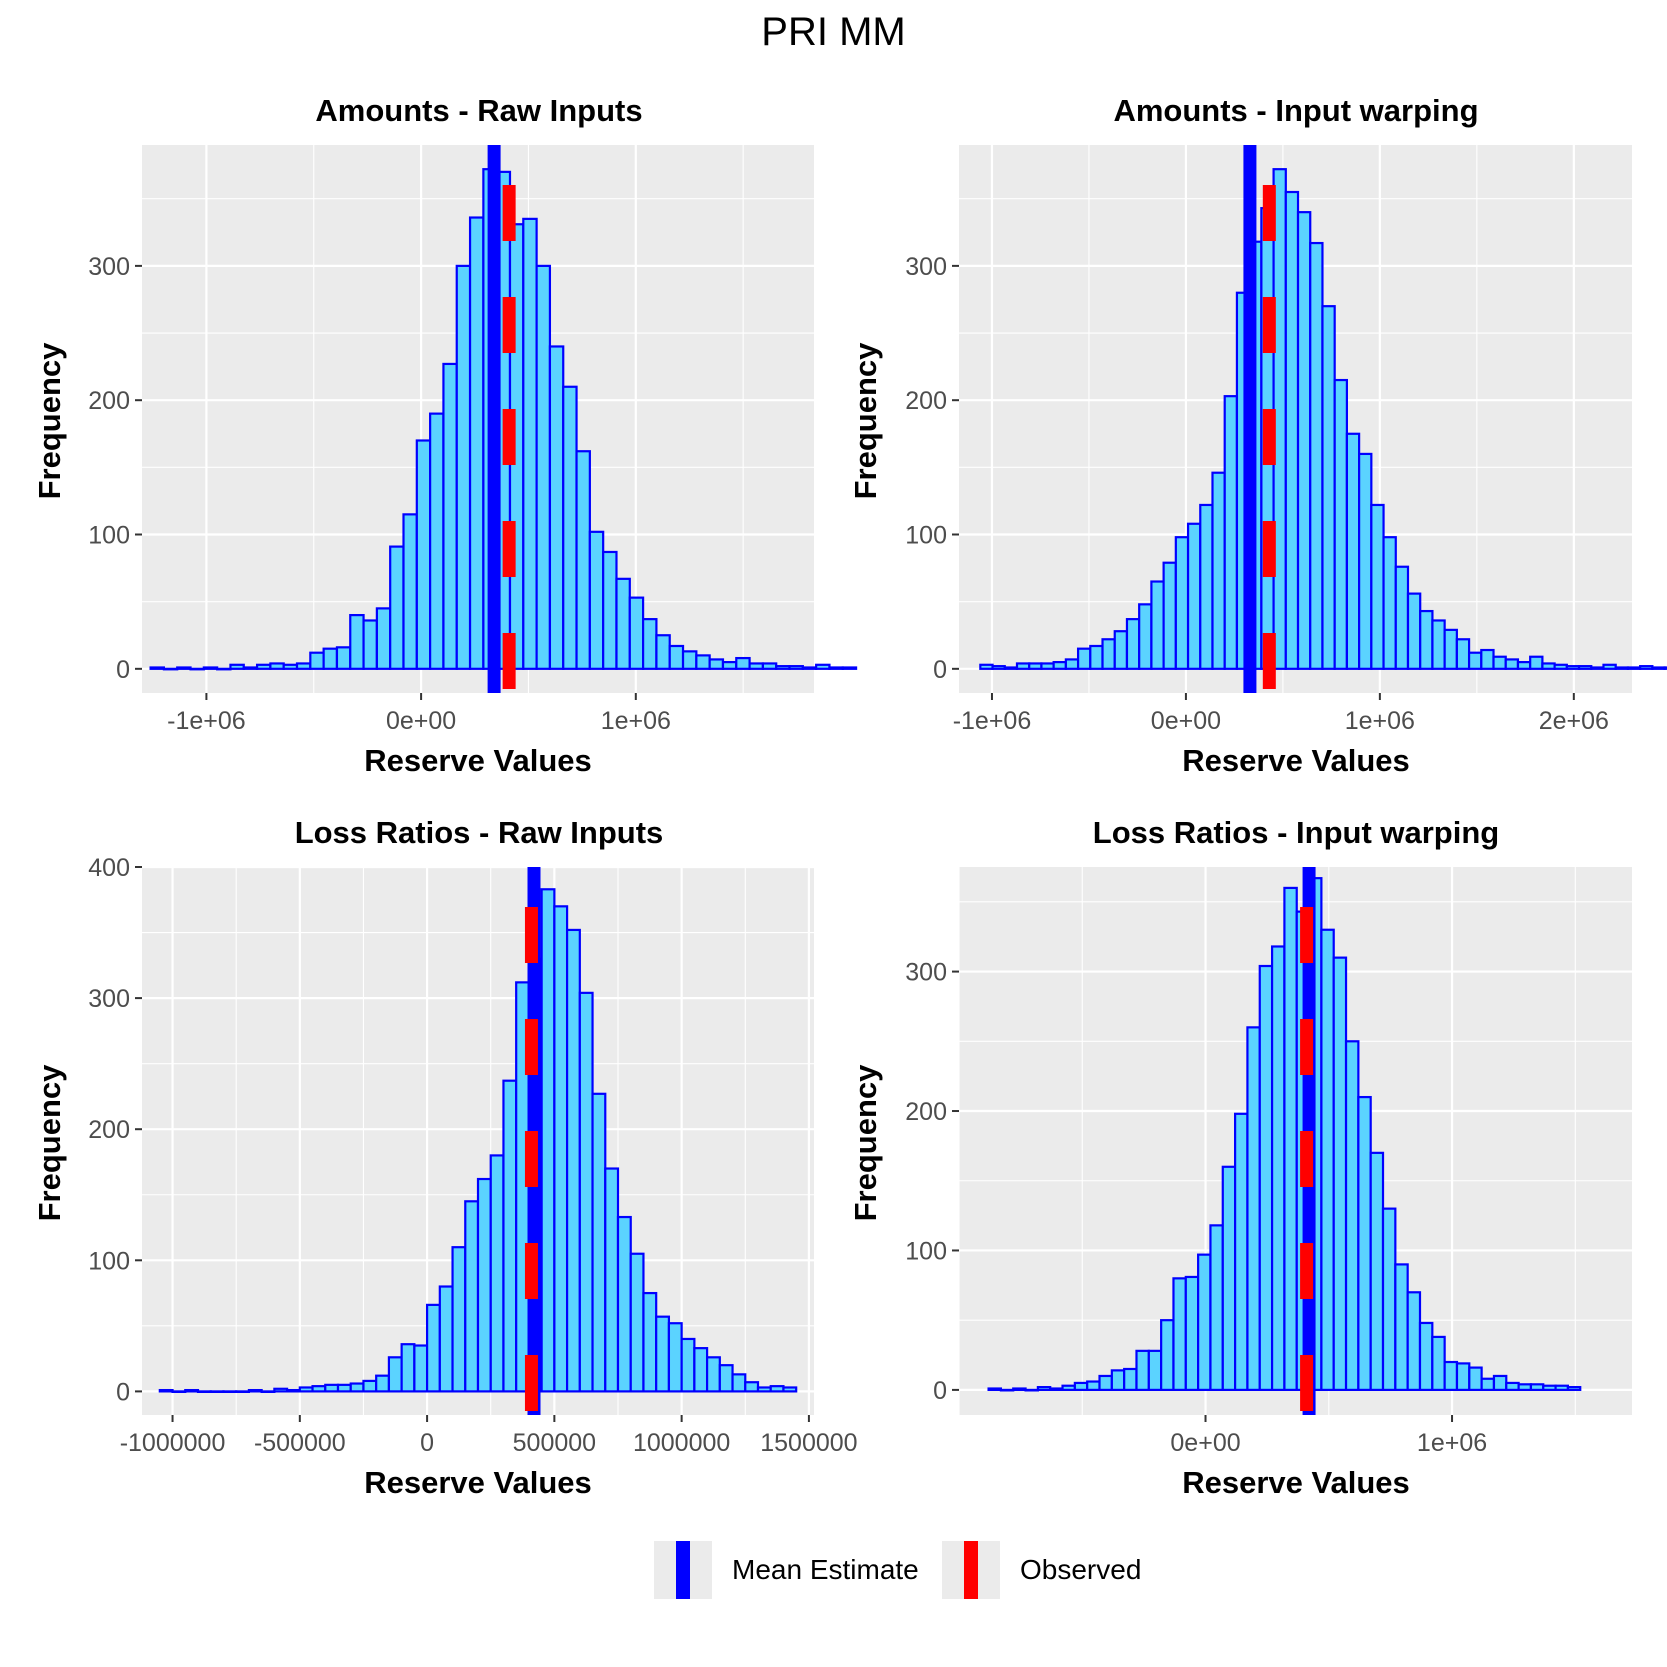  Describe the element at coordinates (683, 1570) in the screenshot. I see `legend-swatch-mean-estimate` at that location.